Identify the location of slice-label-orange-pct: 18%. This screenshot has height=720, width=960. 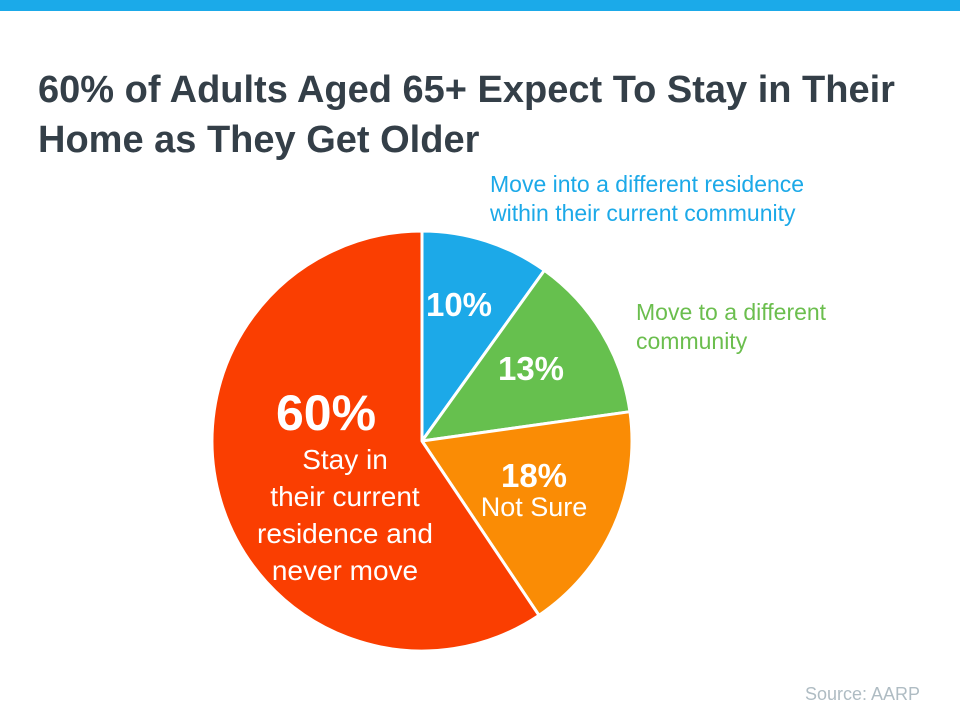
(534, 475).